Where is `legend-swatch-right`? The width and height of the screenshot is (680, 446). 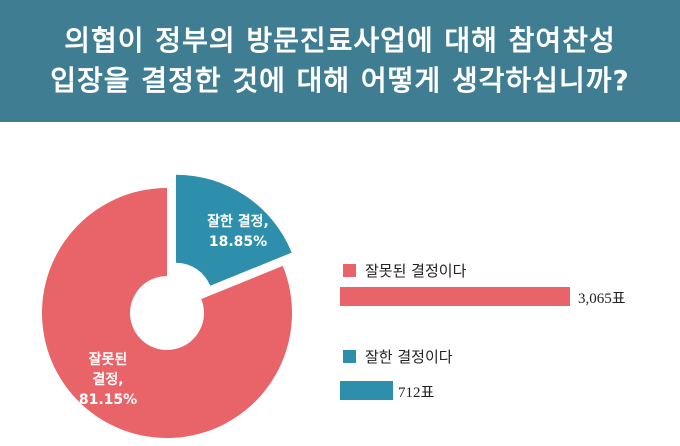 legend-swatch-right is located at coordinates (349, 356).